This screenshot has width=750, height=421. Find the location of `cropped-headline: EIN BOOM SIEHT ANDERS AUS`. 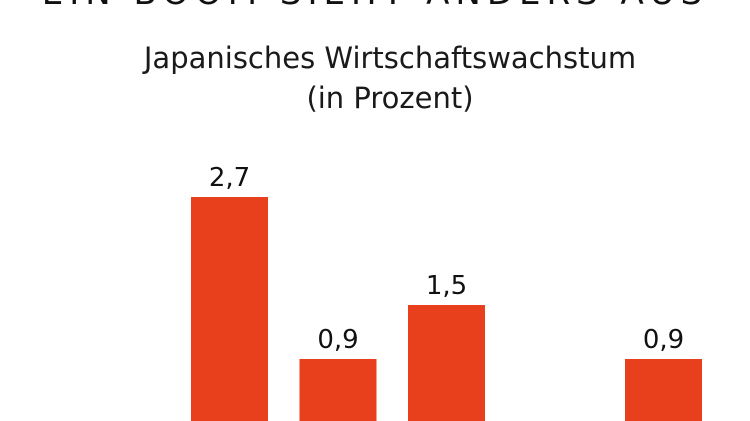

cropped-headline: EIN BOOM SIEHT ANDERS AUS is located at coordinates (375, 6).